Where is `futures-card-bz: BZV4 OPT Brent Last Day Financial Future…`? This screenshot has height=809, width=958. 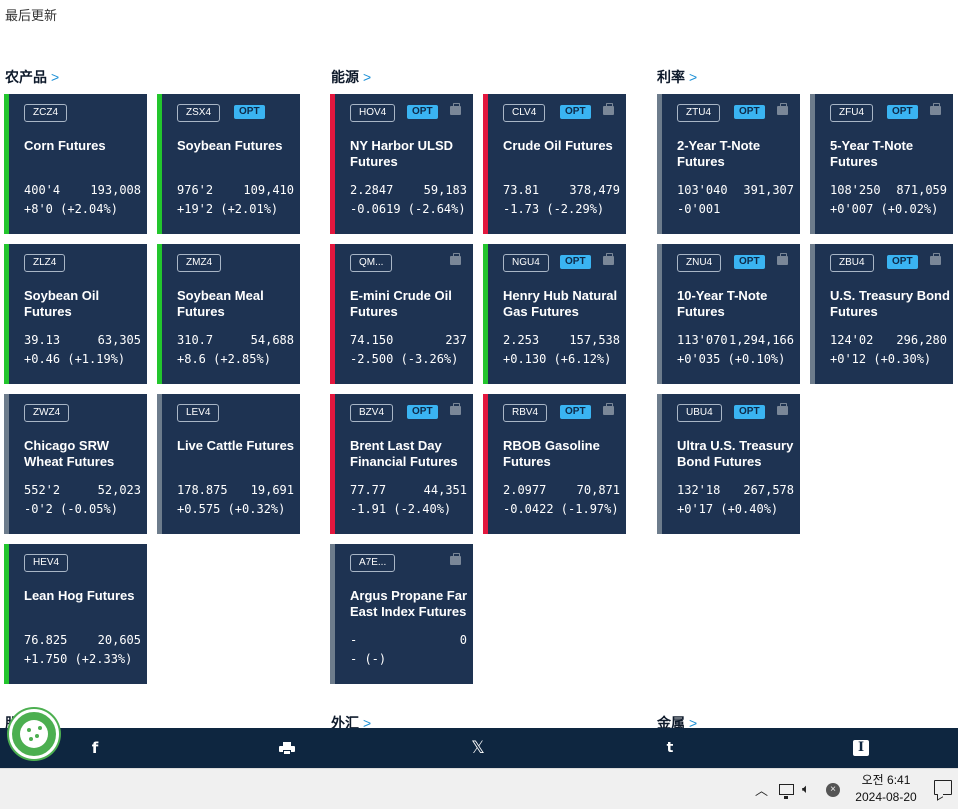 futures-card-bz: BZV4 OPT Brent Last Day Financial Future… is located at coordinates (401, 464).